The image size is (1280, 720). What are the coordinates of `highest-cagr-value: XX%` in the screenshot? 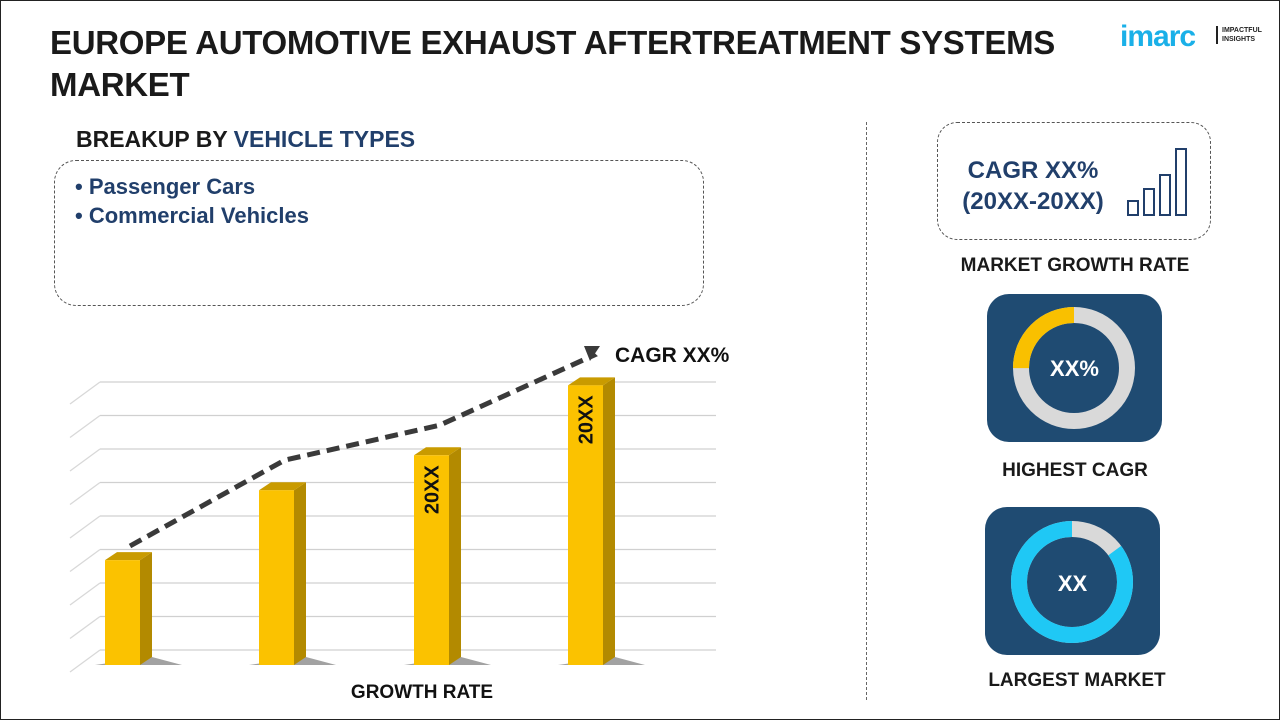 It's located at (1074, 368).